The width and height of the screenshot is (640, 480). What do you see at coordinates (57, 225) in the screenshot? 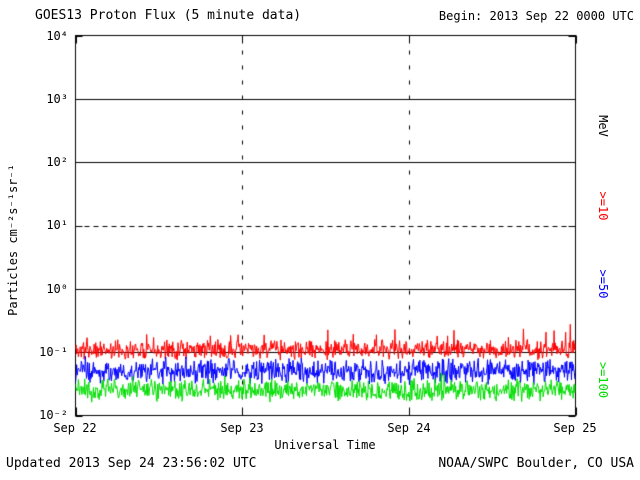
I see `y-tick-label: 10¹` at bounding box center [57, 225].